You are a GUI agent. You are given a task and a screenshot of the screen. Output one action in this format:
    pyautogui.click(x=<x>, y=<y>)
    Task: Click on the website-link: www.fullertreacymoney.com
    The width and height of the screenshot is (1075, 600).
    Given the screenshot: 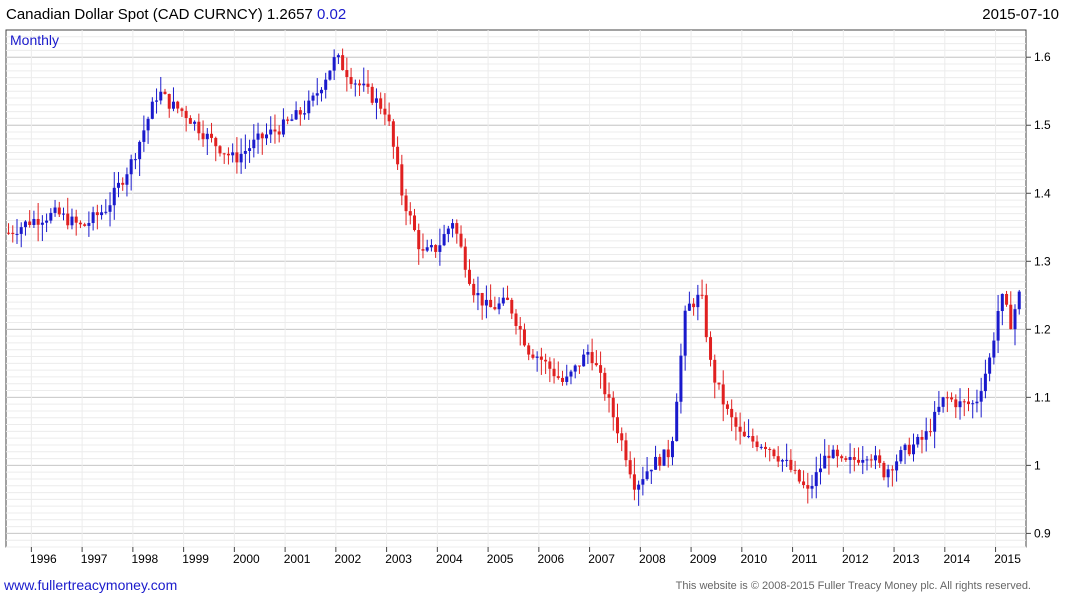 What is the action you would take?
    pyautogui.click(x=91, y=585)
    